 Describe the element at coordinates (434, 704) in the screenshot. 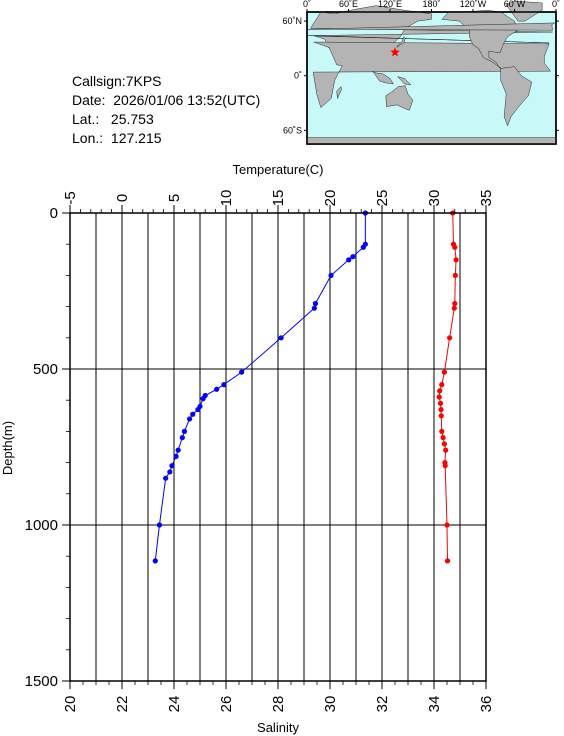

I see `salinity-tick-label: 34` at that location.